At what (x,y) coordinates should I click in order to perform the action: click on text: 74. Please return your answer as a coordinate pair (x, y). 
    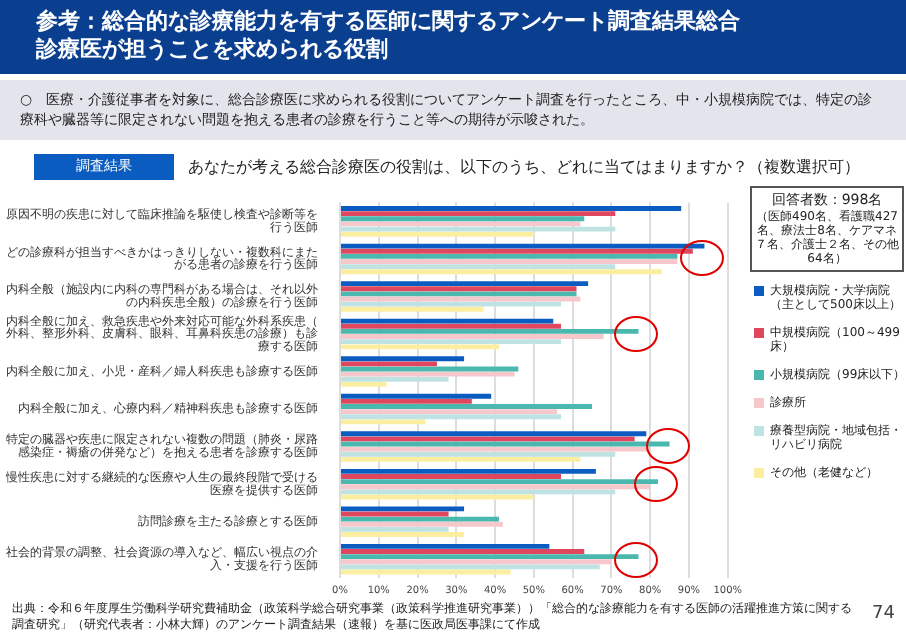
    Looking at the image, I should click on (883, 614).